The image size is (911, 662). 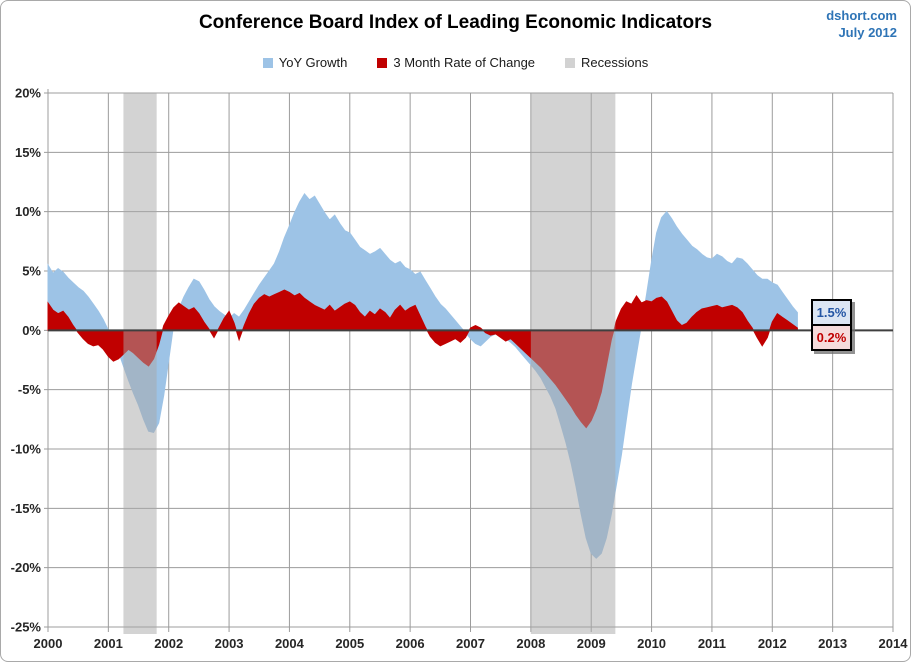 What do you see at coordinates (832, 643) in the screenshot?
I see `x-tick-label: 2013` at bounding box center [832, 643].